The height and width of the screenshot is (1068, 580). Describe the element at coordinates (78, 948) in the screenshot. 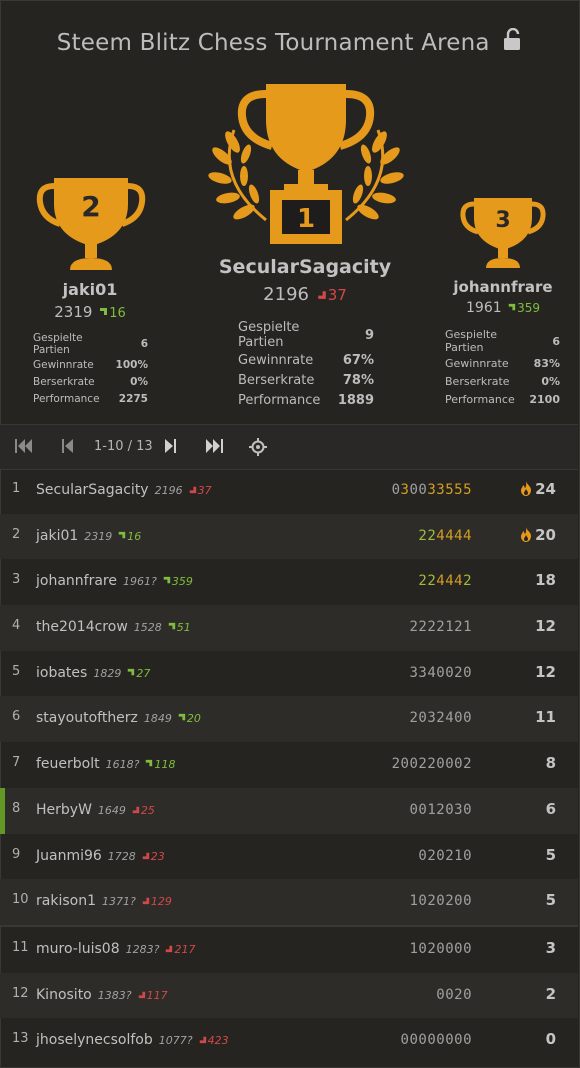

I see `player-name-text: muro-luis08` at that location.